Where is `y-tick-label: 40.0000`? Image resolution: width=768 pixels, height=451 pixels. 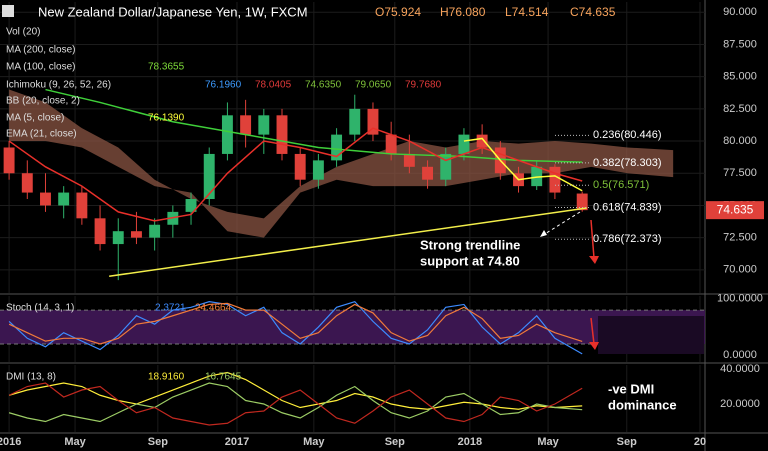
y-tick-label: 40.0000 is located at coordinates (740, 369).